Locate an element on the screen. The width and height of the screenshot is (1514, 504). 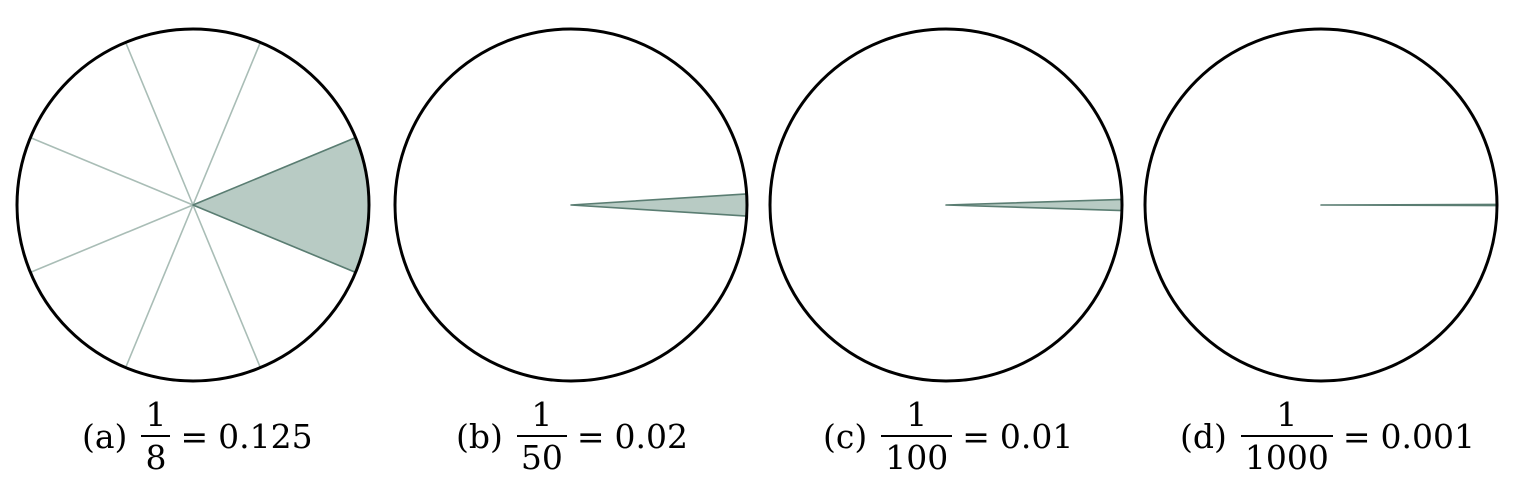
caption-a: (a) 1 8 = 0.125 is located at coordinates (197, 436).